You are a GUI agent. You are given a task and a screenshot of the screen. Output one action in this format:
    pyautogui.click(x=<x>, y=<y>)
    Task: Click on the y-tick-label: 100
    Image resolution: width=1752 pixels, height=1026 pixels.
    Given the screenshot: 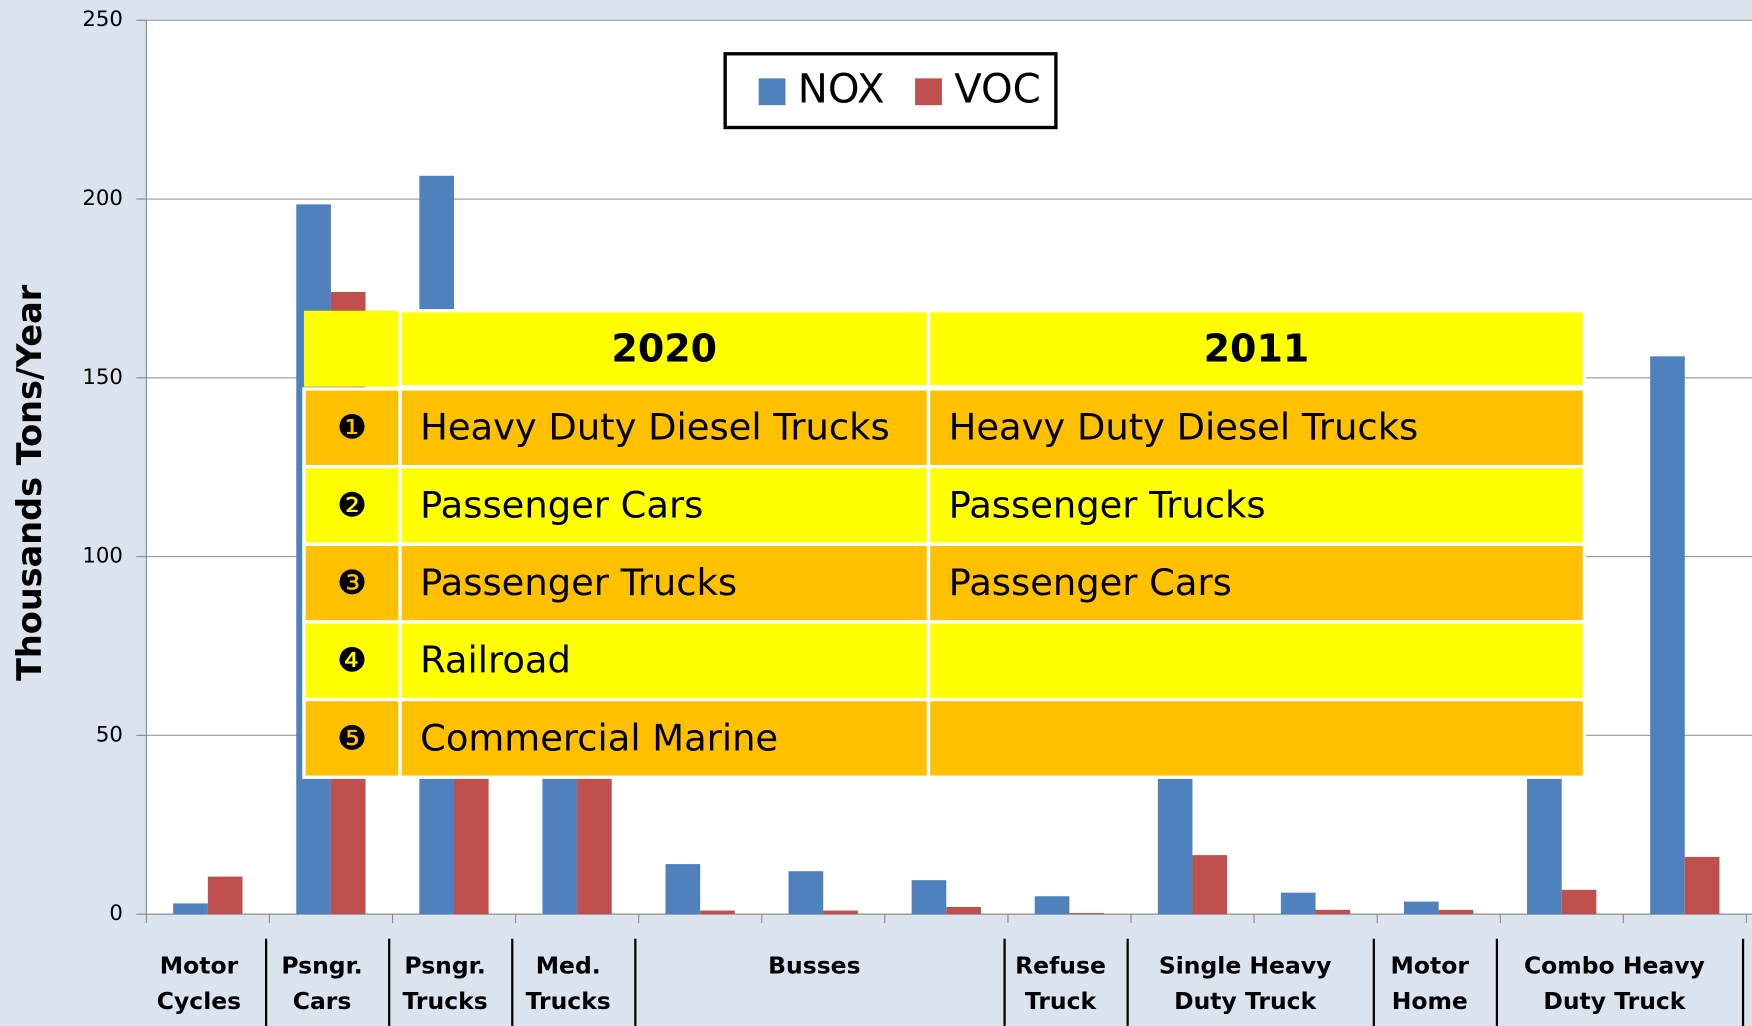 What is the action you would take?
    pyautogui.click(x=102, y=556)
    